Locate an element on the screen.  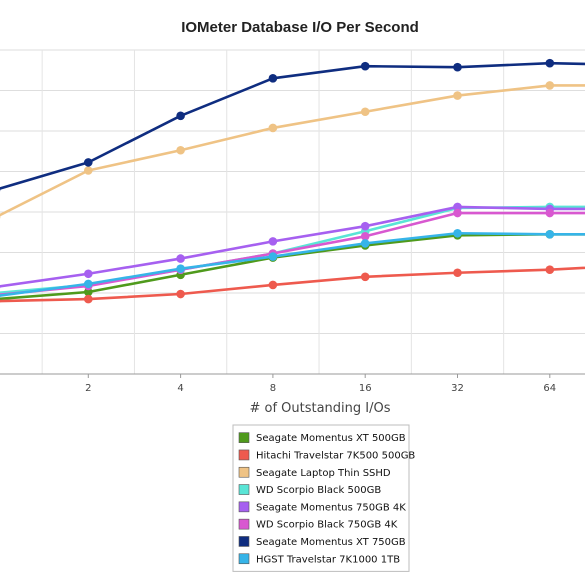
legend-item: Seagate Laptop Thin SSHD is located at coordinates (314, 472).